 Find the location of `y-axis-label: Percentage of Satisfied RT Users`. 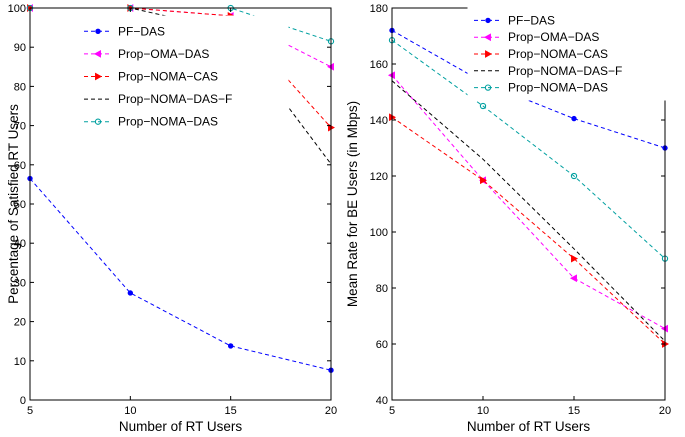

y-axis-label: Percentage of Satisfied RT Users is located at coordinates (13, 204).